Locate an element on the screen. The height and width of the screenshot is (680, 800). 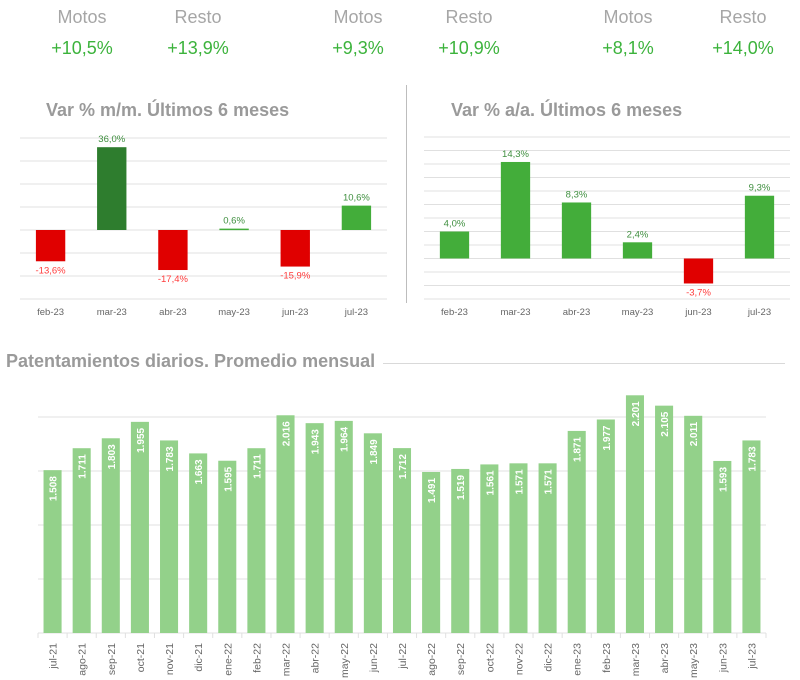
kpi-value: +8,1% is located at coordinates (628, 48).